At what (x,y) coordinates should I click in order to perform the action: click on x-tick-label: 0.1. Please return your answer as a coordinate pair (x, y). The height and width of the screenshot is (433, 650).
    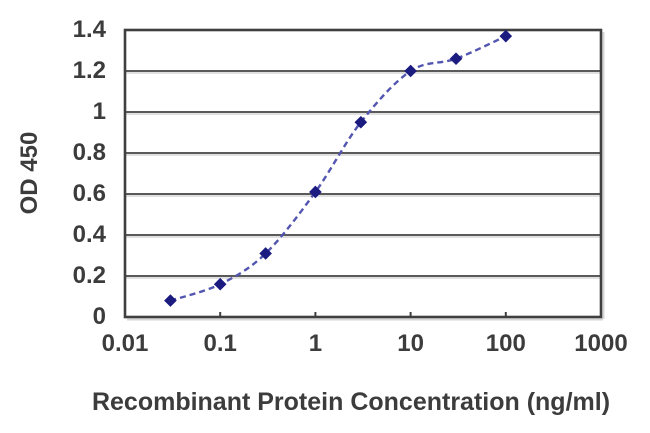
    Looking at the image, I should click on (220, 343).